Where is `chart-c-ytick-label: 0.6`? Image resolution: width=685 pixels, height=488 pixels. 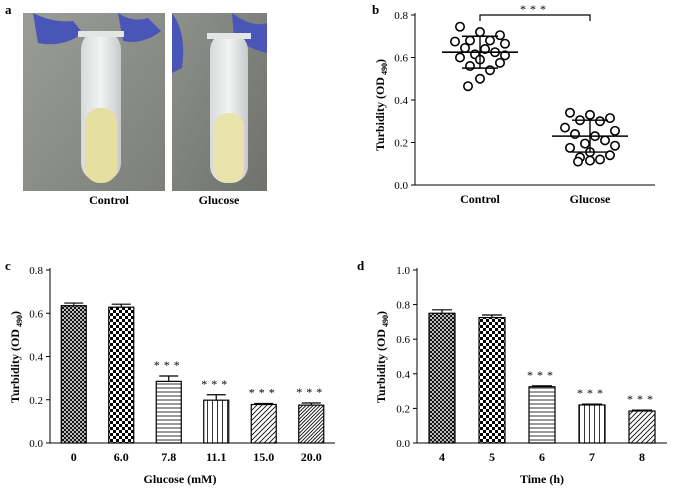
chart-c-ytick-label: 0.6 is located at coordinates (36, 314).